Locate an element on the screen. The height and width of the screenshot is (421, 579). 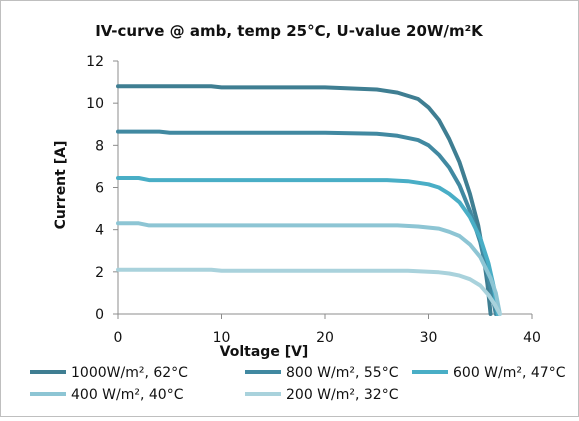
legend-label-1: 1000W/m², 62°C is located at coordinates (129, 373).